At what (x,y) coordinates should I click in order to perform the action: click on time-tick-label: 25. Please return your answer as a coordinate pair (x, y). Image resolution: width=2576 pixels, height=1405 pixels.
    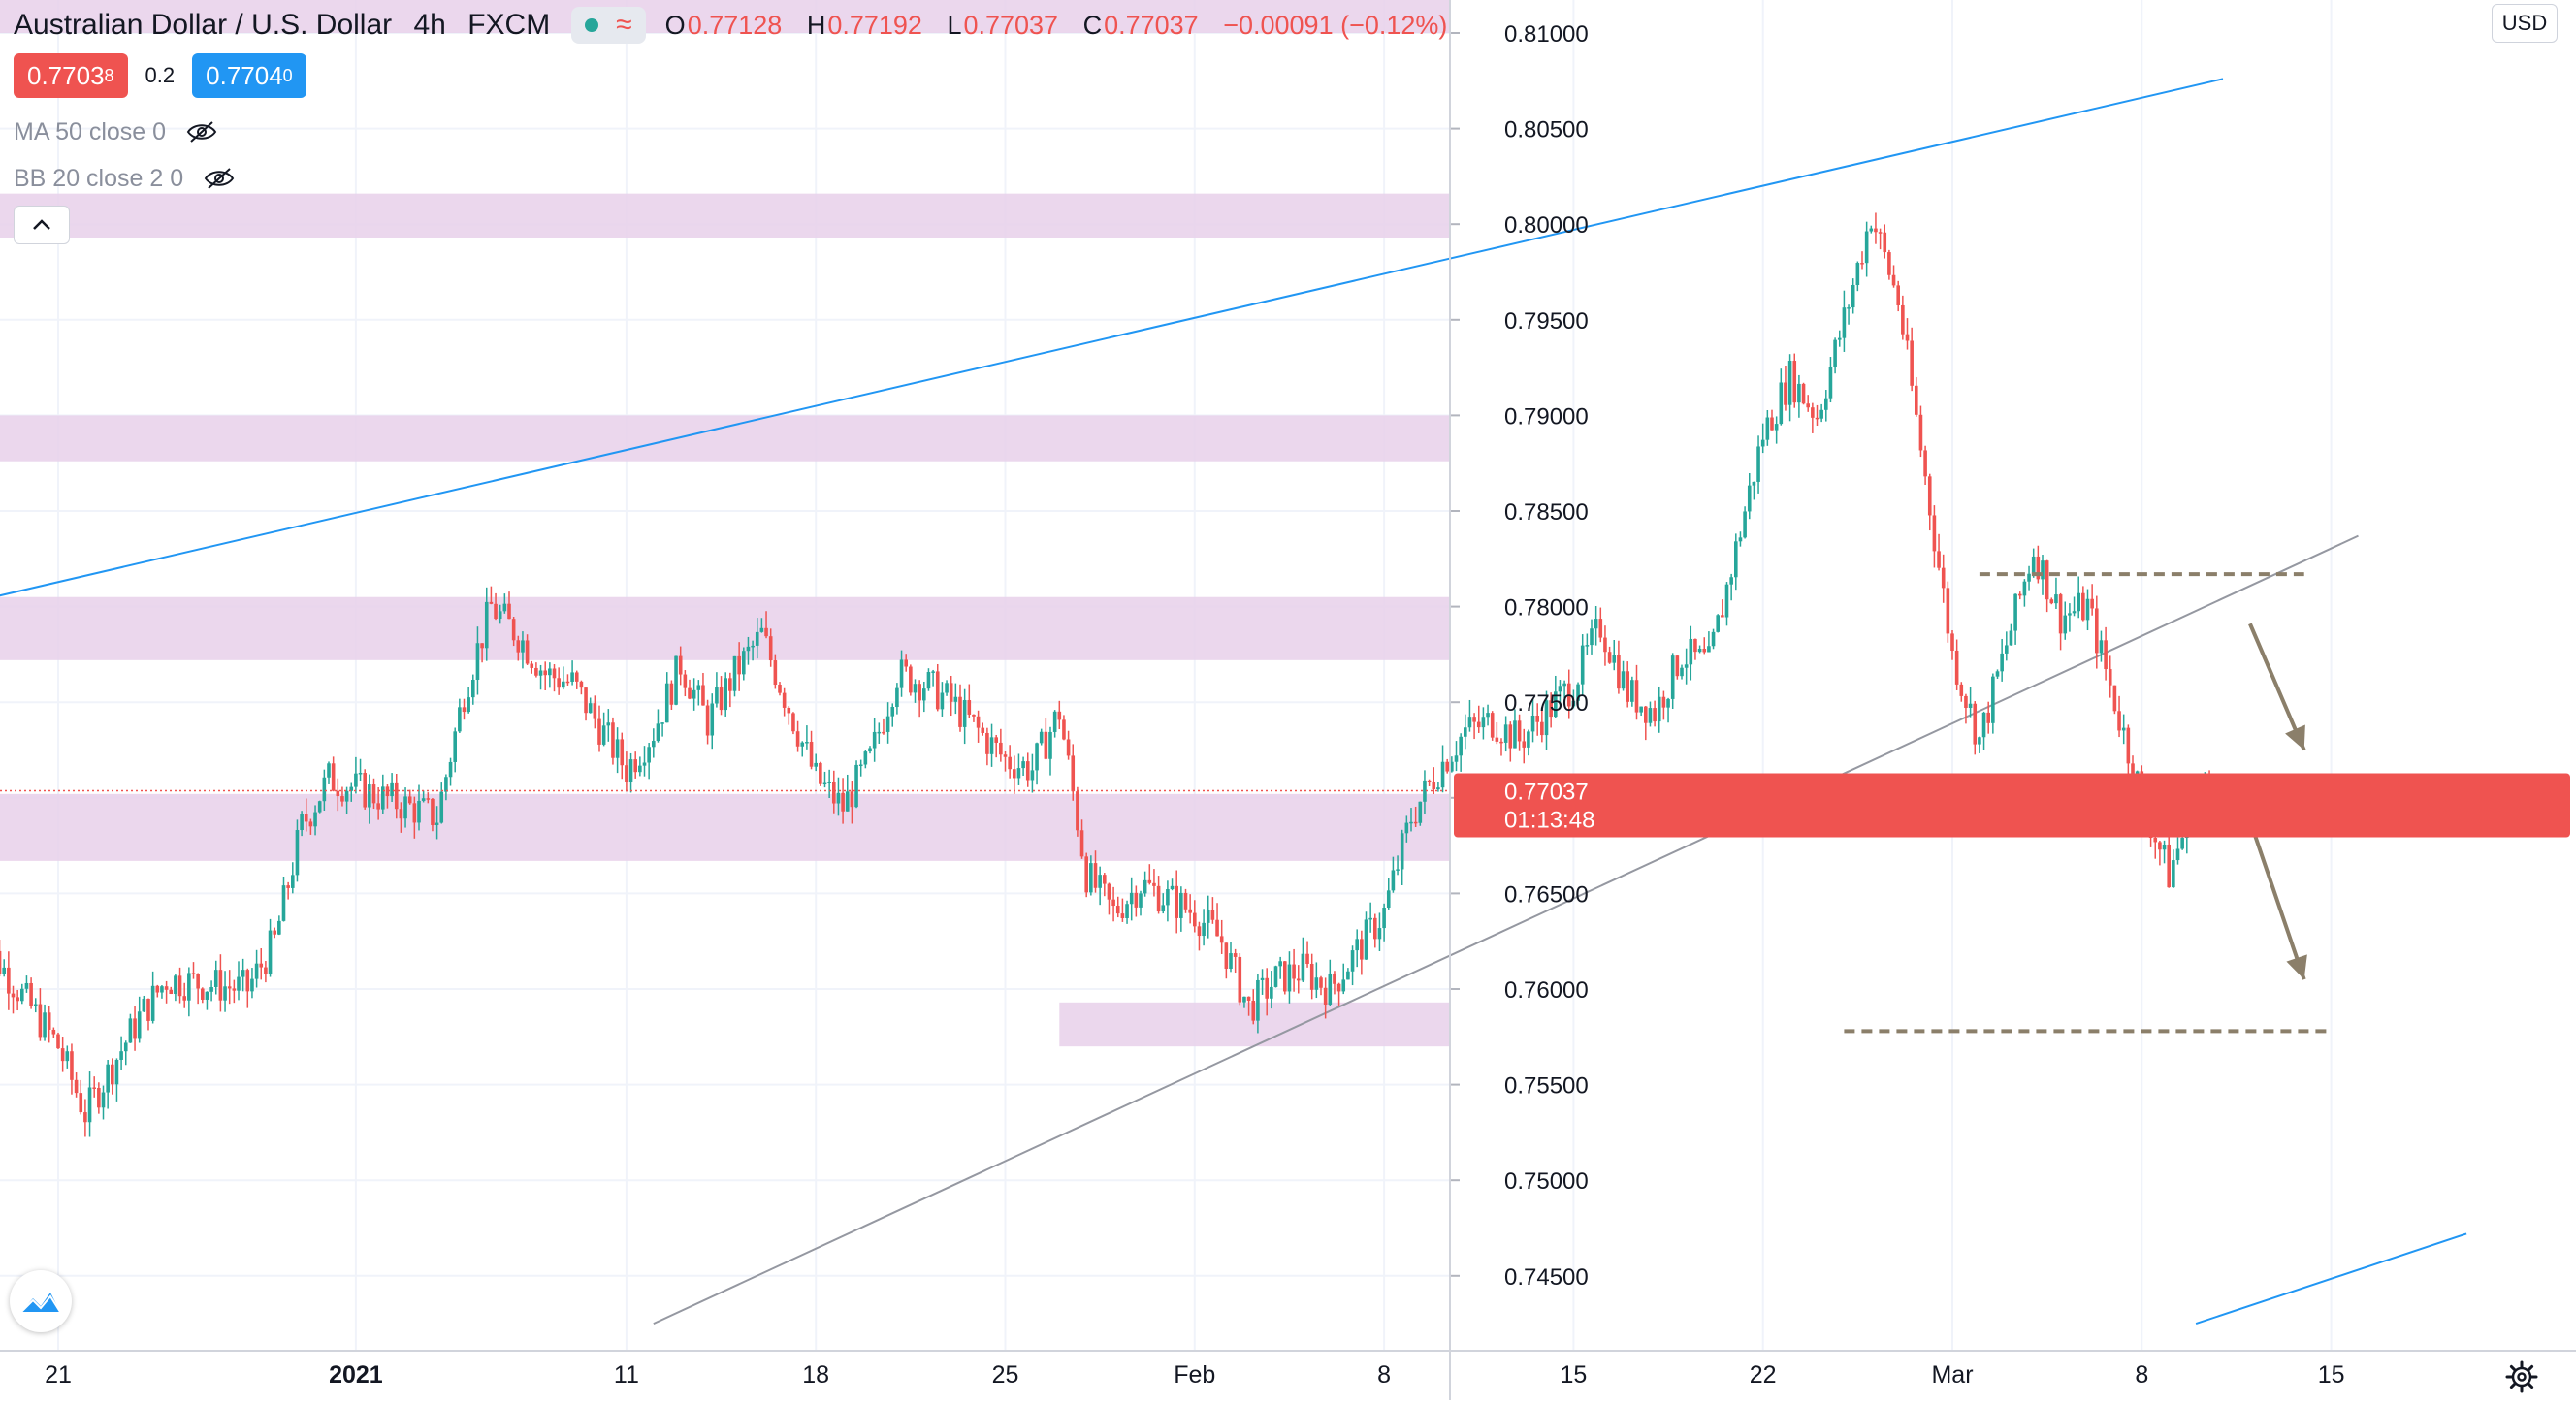
    Looking at the image, I should click on (1005, 1375).